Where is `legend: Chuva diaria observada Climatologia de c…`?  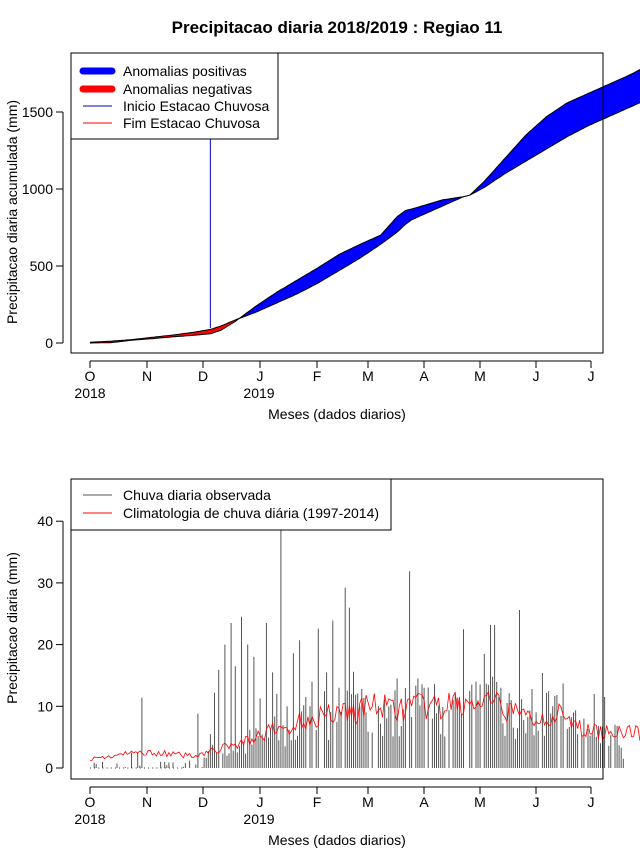 legend: Chuva diaria observada Climatologia de c… is located at coordinates (231, 504).